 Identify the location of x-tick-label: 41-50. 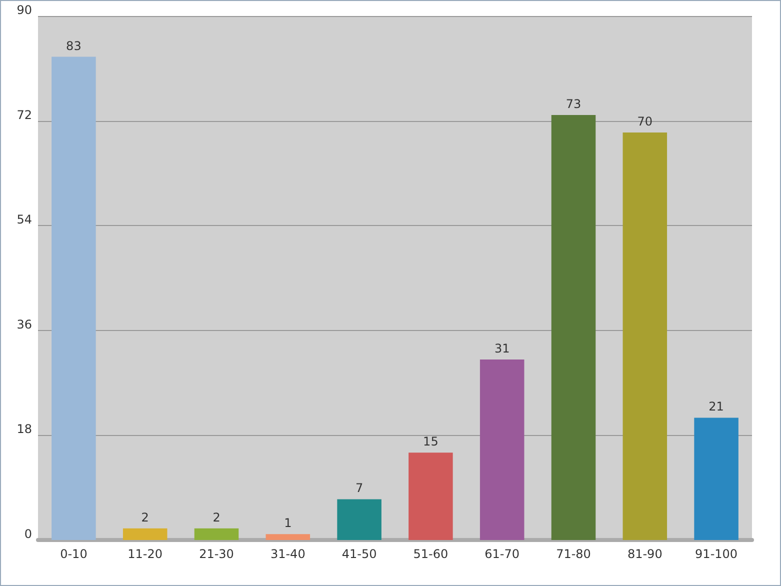
(359, 554).